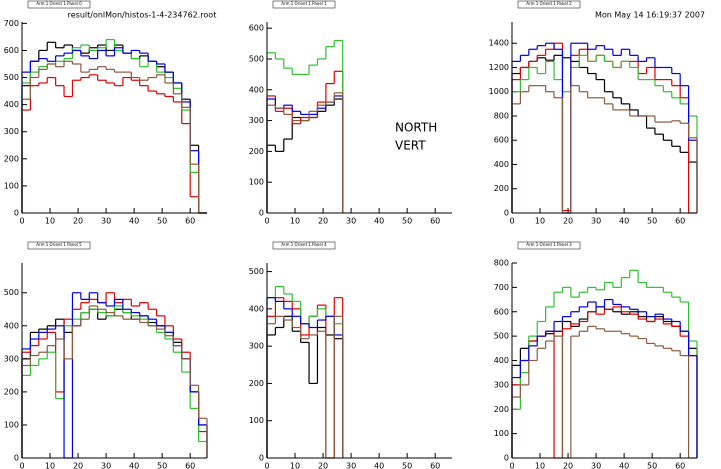  What do you see at coordinates (650, 15) in the screenshot?
I see `date-stamp: Mon May 14 16:19:37 2007` at bounding box center [650, 15].